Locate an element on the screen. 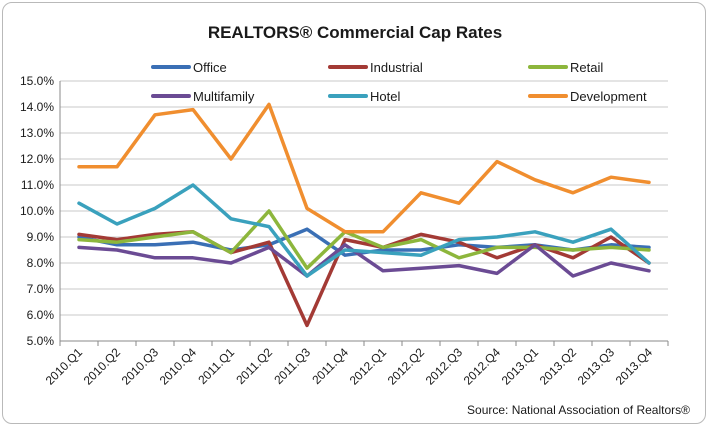 This screenshot has height=428, width=710. legend-item-office: Office is located at coordinates (189, 67).